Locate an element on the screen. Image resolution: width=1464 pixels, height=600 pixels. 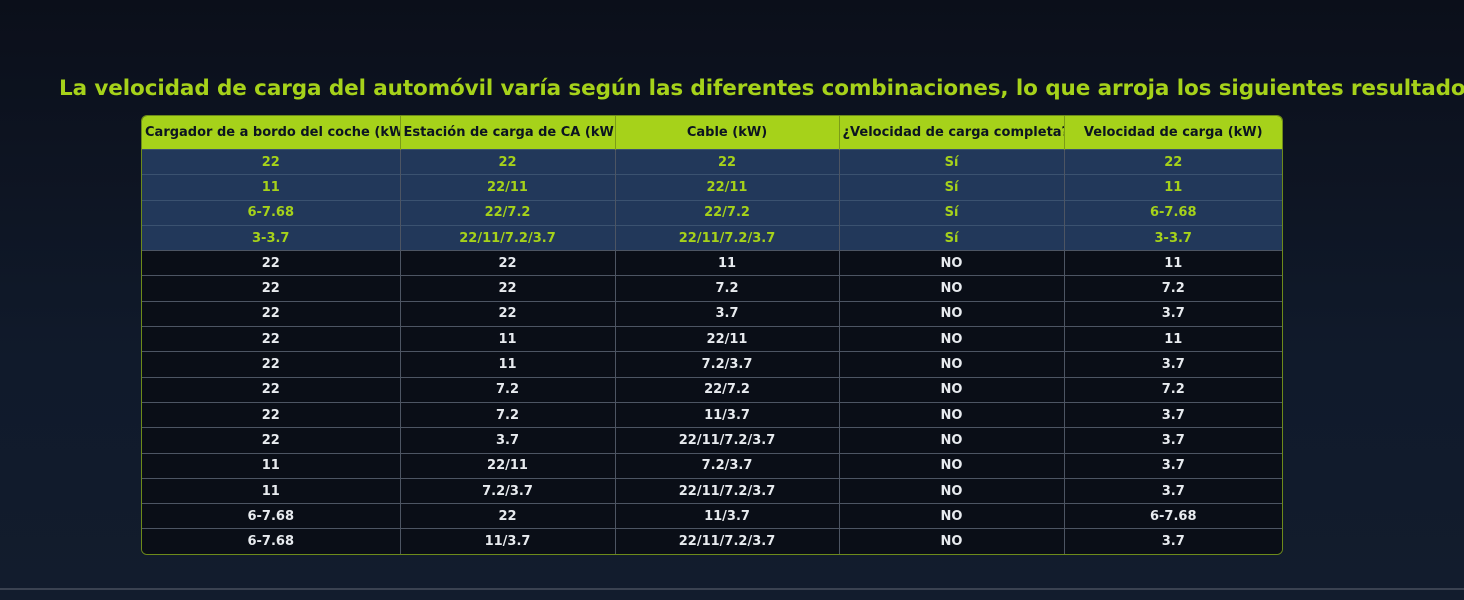
table-row: 6-7.68 22 11/3.7 NO 6-7.68 is located at coordinates (712, 516).